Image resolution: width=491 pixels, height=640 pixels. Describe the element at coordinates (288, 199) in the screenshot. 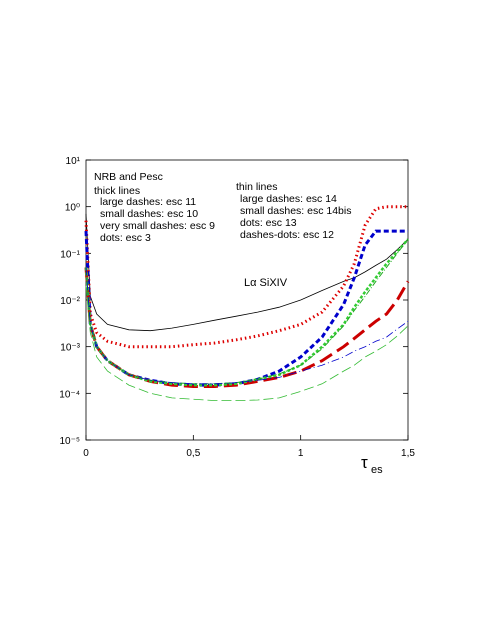

I see `annotation: large dashes: esc 14` at that location.